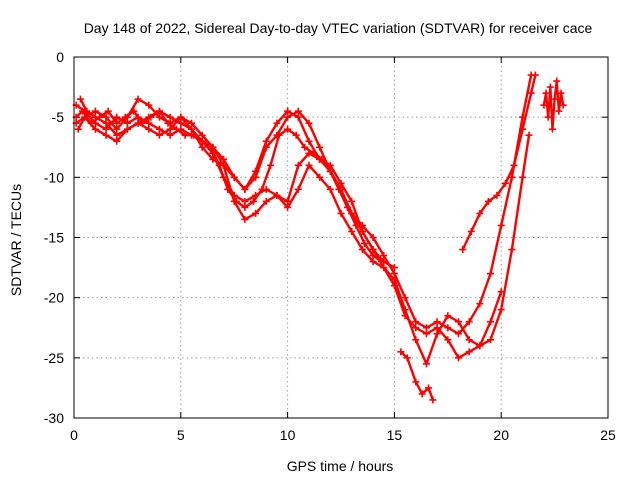 This screenshot has height=480, width=640. I want to click on y-tick-label: -25, so click(54, 358).